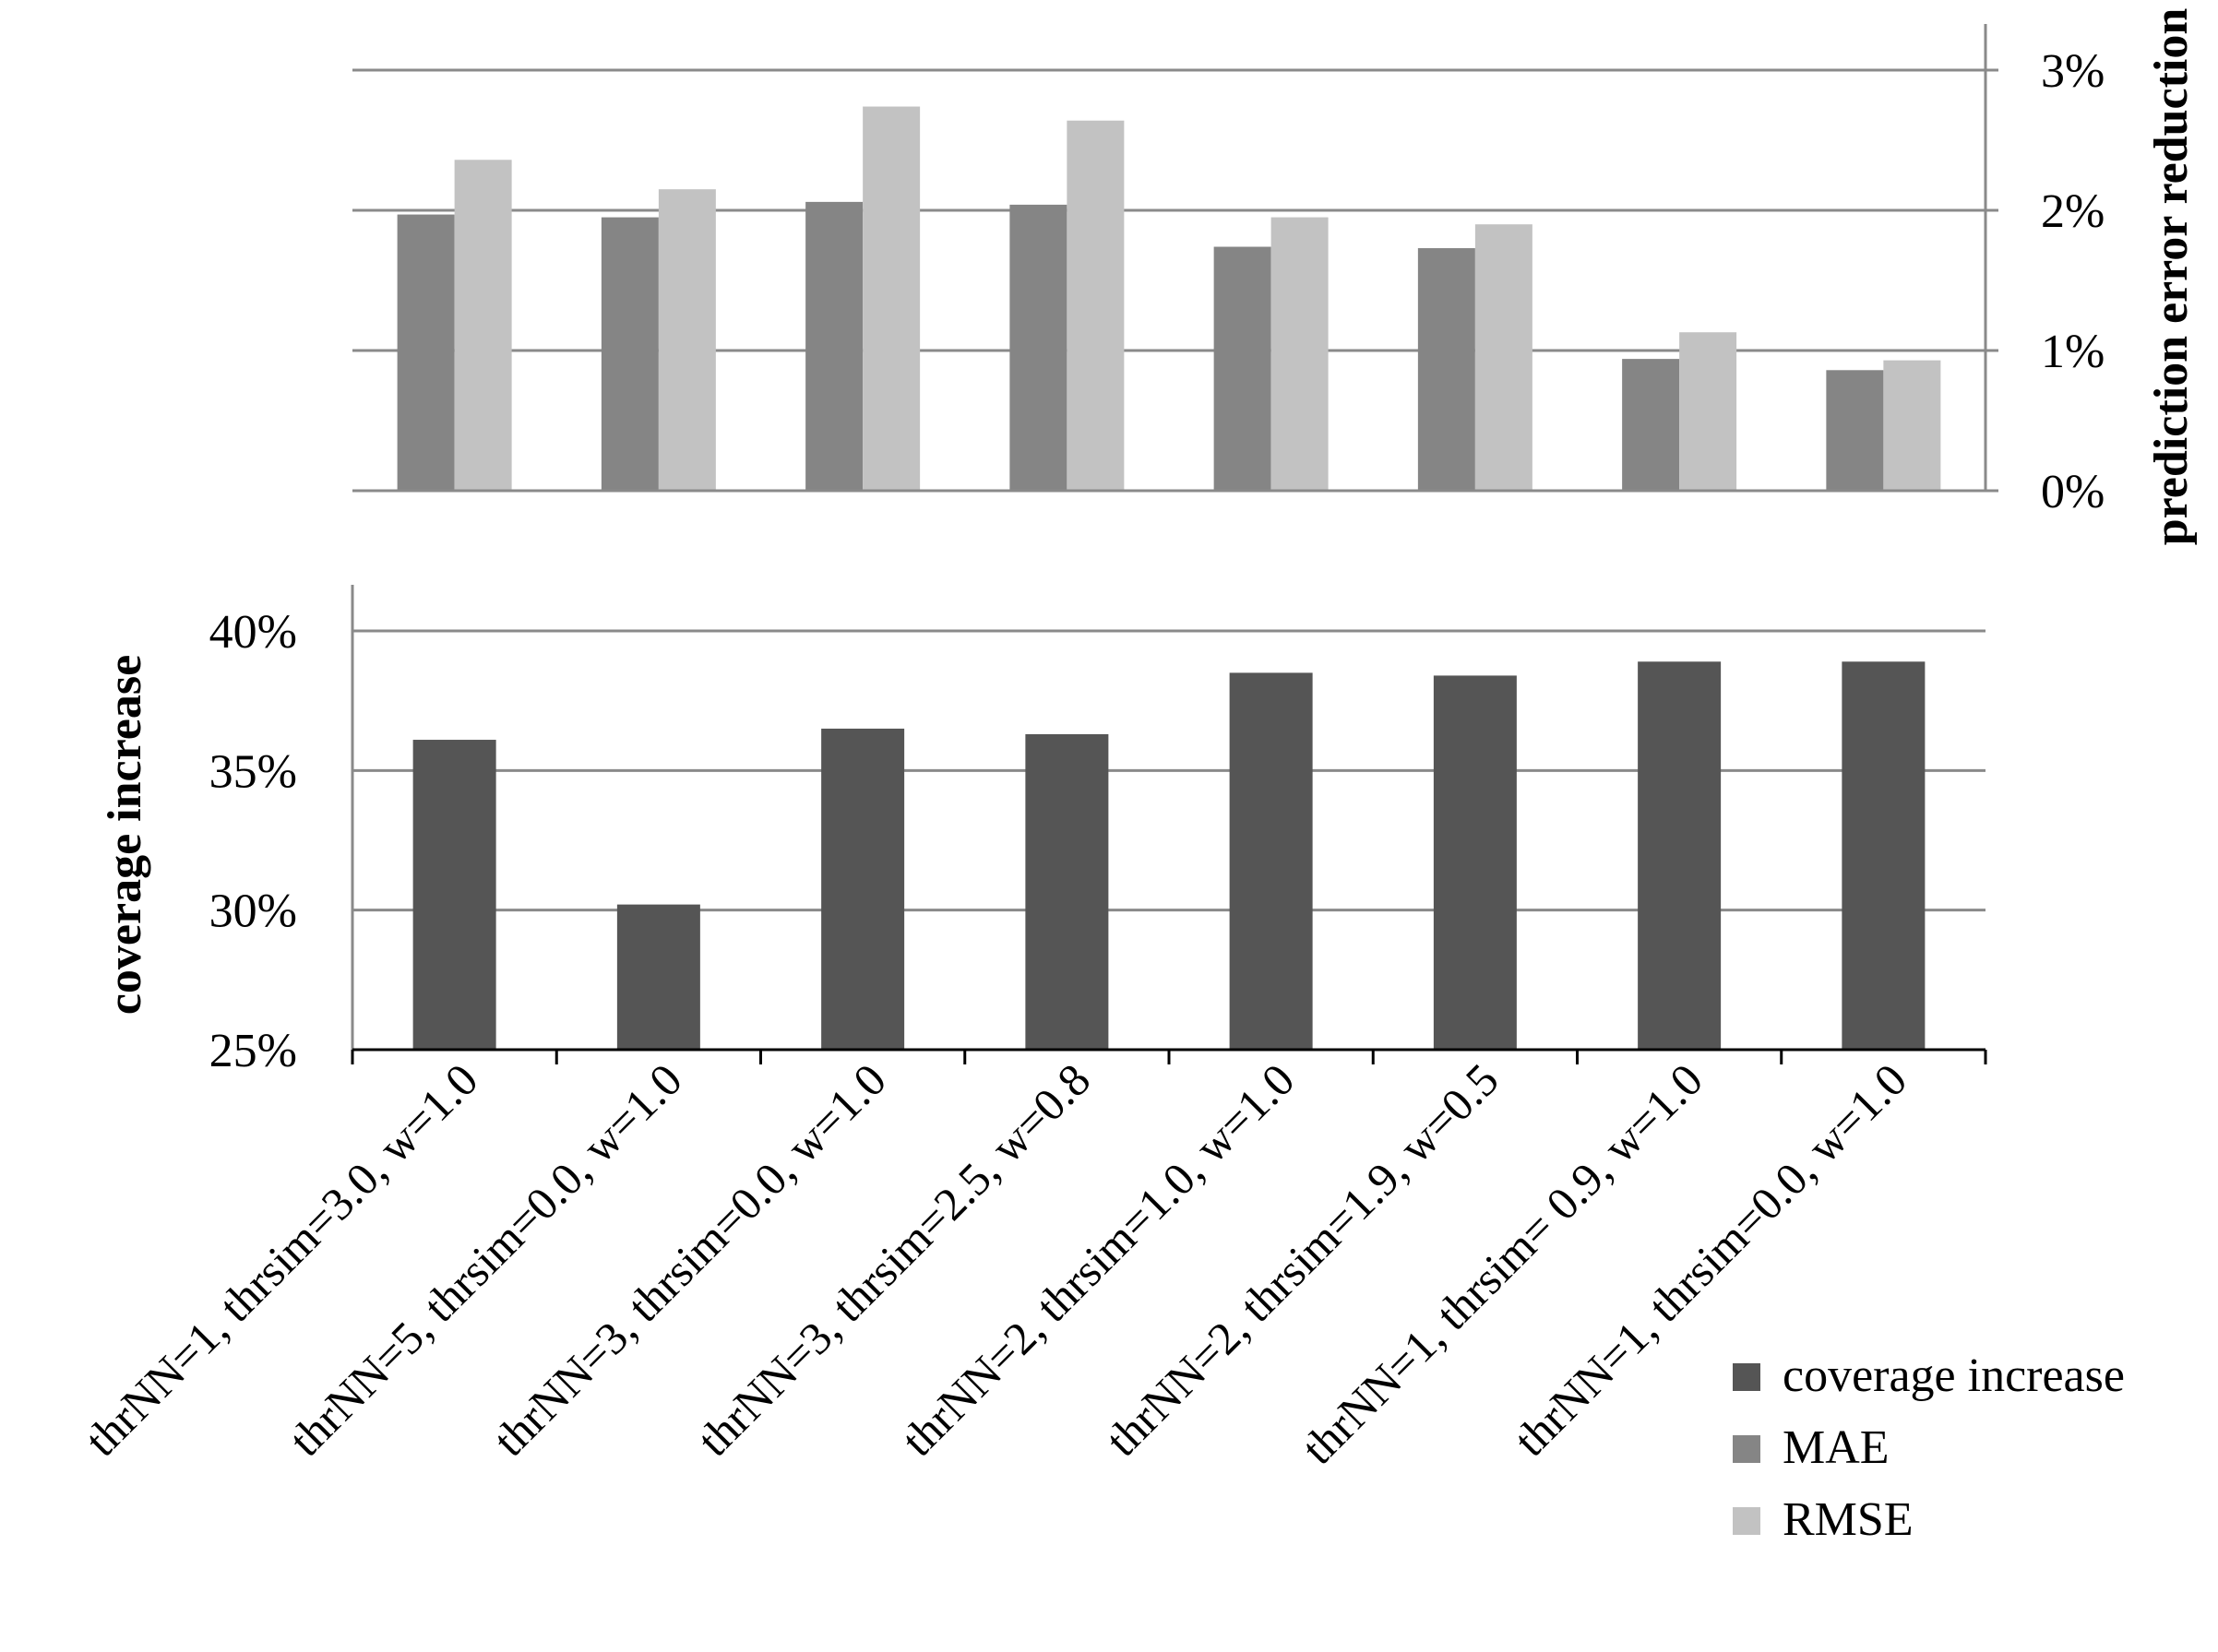  What do you see at coordinates (1168, 770) in the screenshot?
I see `bottom-gridlines` at bounding box center [1168, 770].